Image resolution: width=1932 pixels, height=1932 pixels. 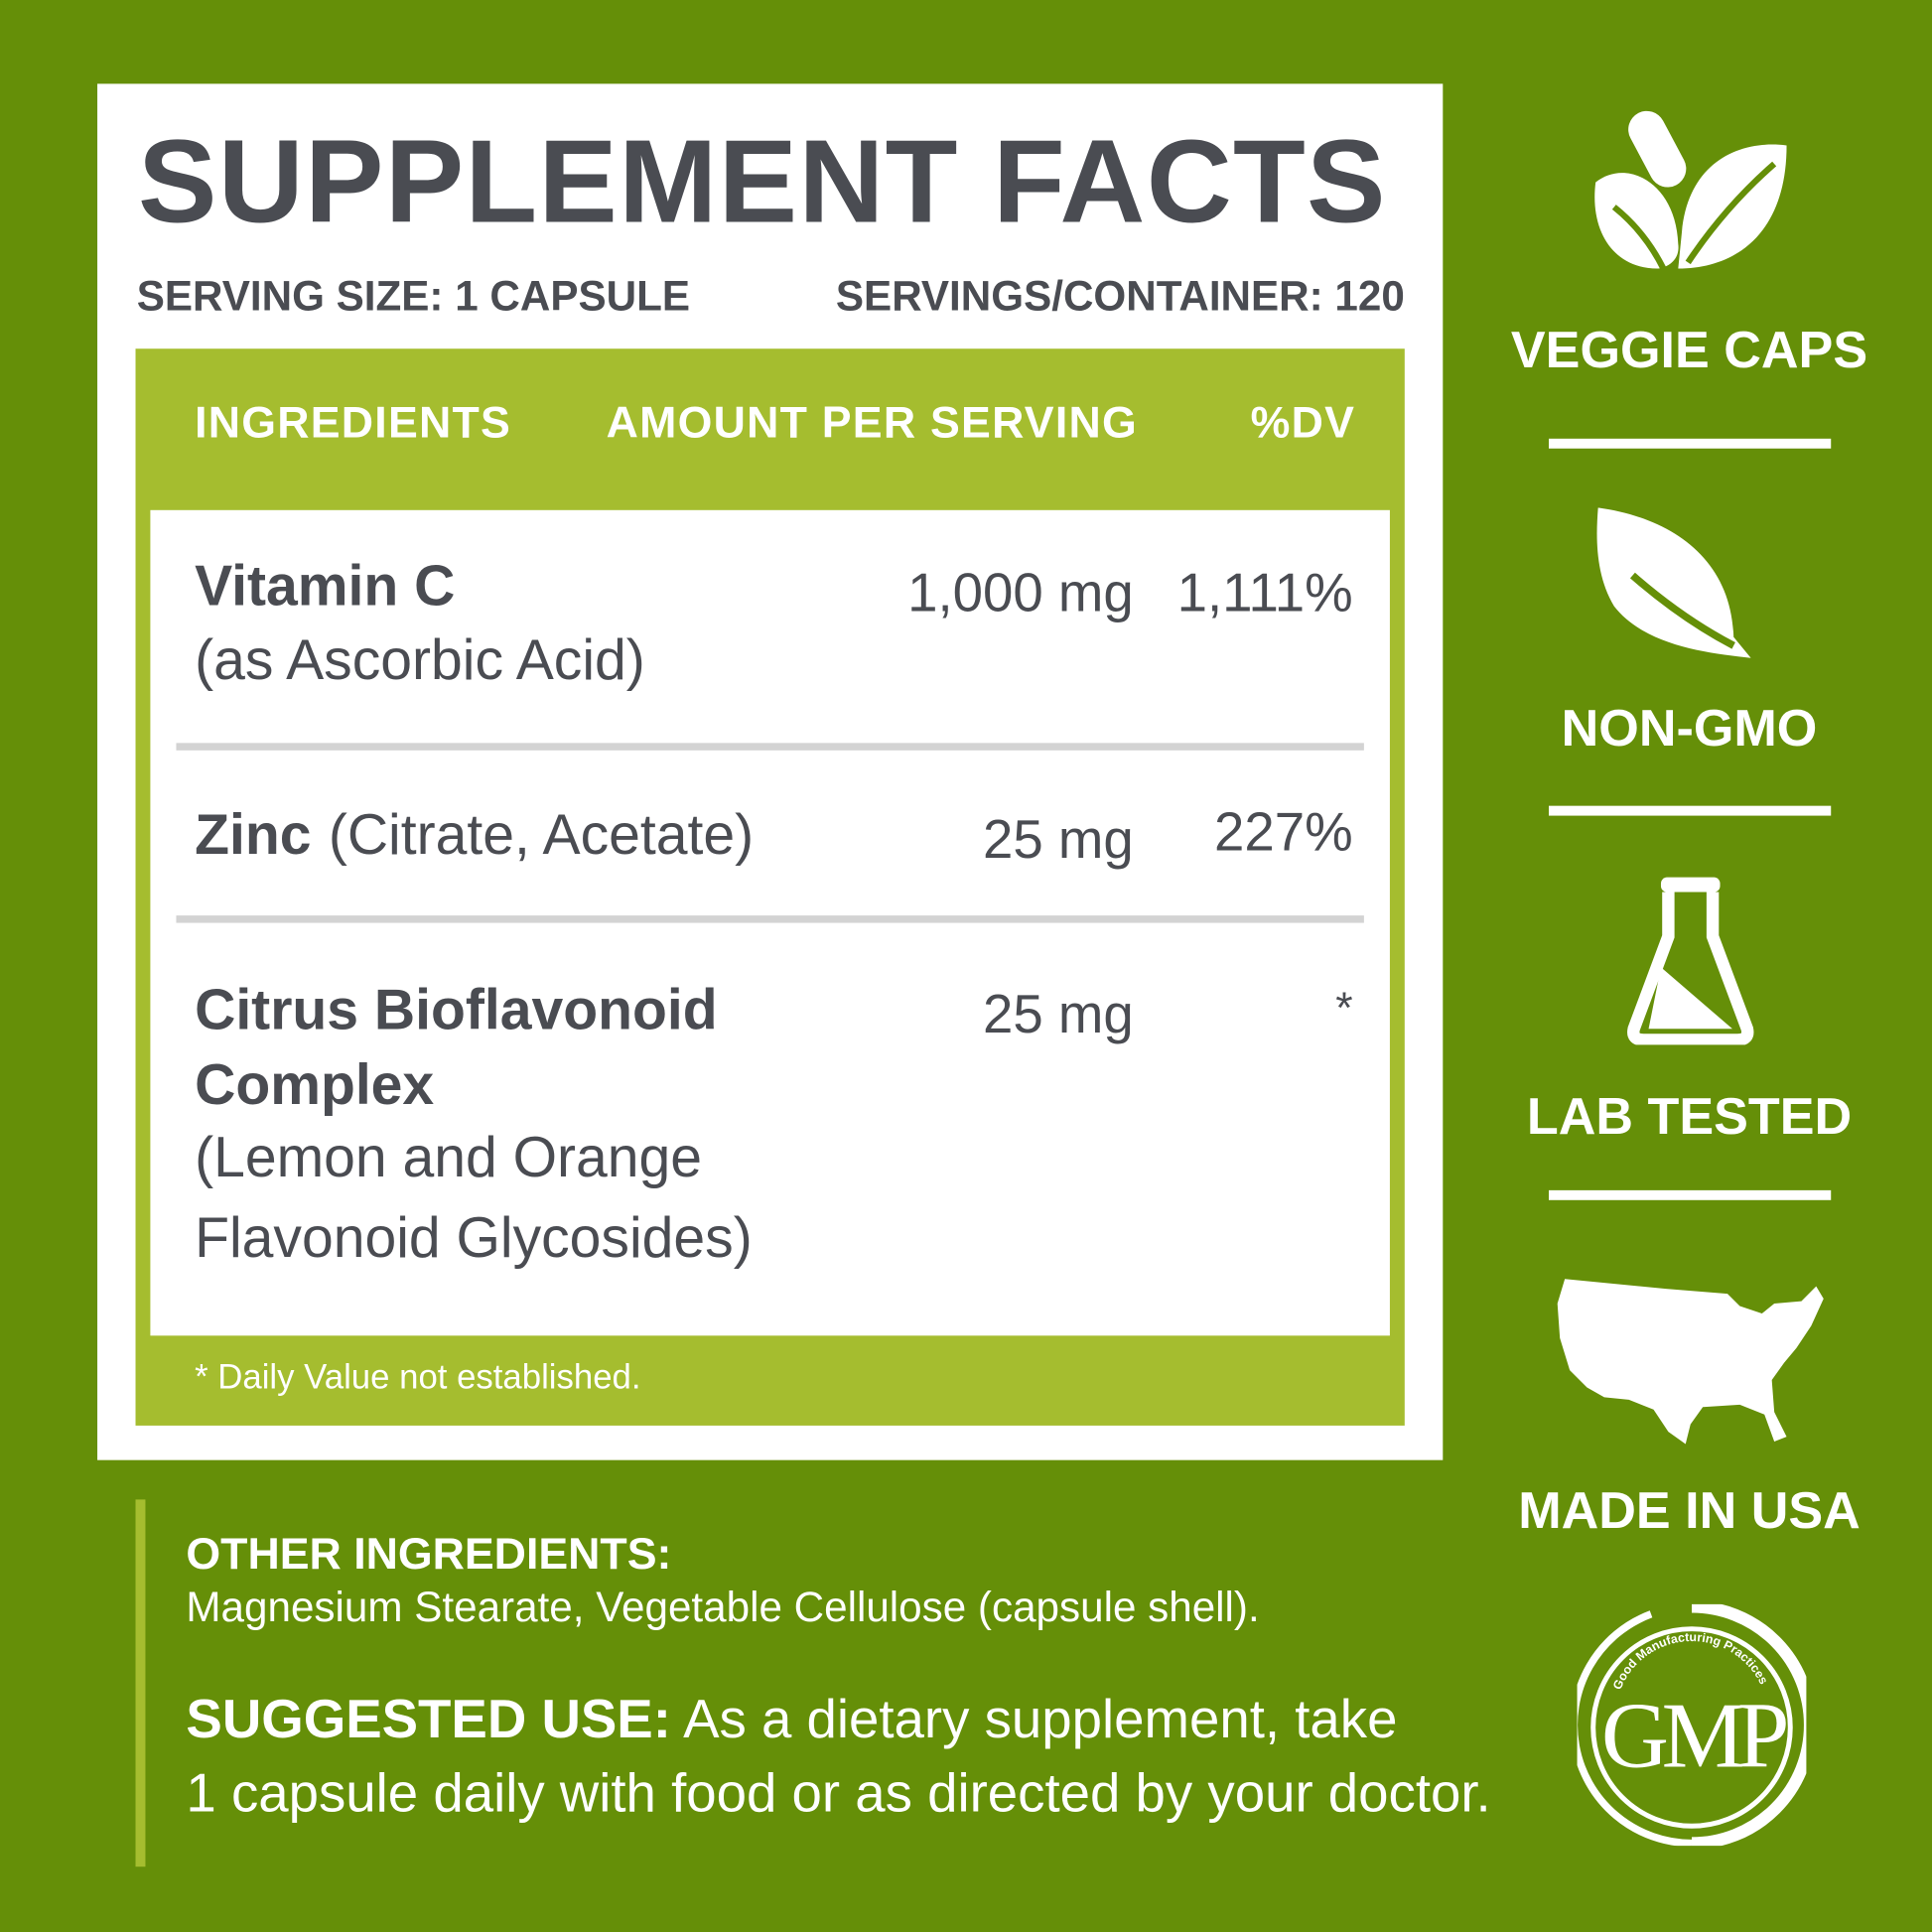 What do you see at coordinates (474, 1237) in the screenshot?
I see `ingredient-detail-line2: Flavonoid Glycosides)` at bounding box center [474, 1237].